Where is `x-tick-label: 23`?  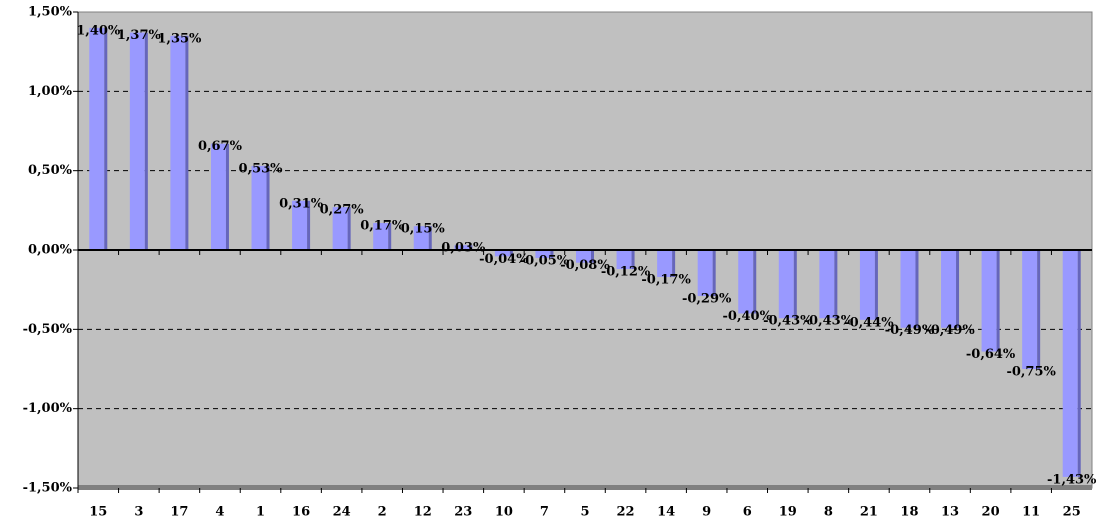 x-tick-label: 23 is located at coordinates (463, 512).